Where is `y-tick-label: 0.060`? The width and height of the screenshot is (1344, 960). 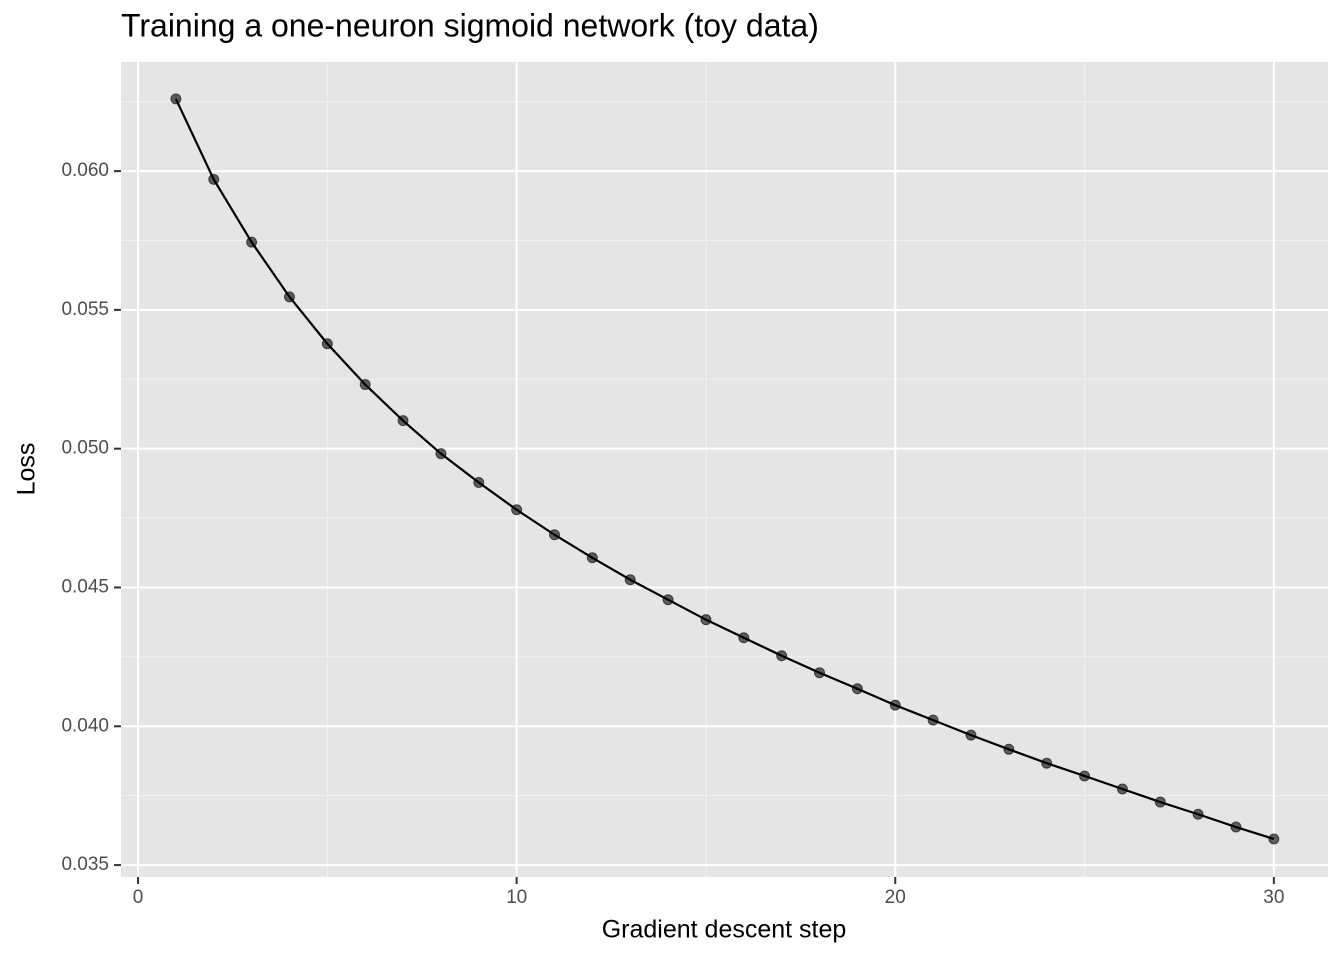
y-tick-label: 0.060 is located at coordinates (85, 170).